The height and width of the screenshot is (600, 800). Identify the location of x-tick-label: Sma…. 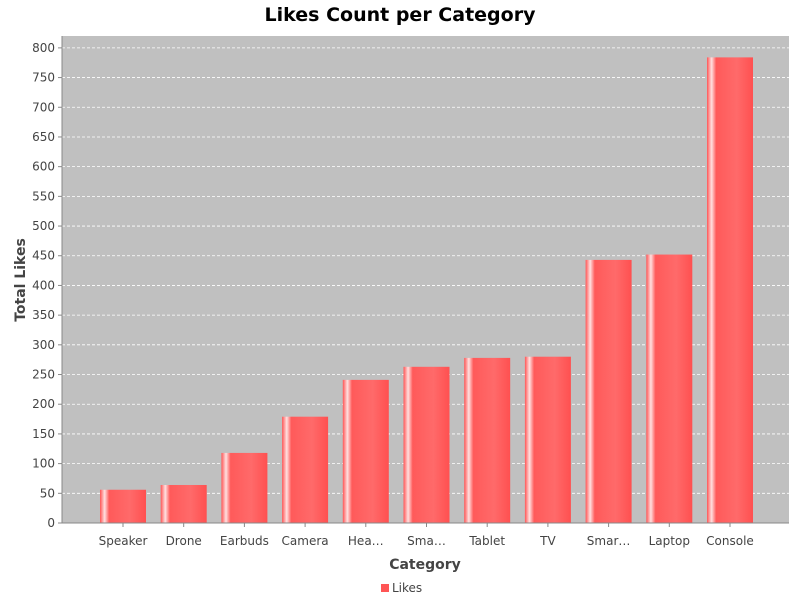
(426, 541).